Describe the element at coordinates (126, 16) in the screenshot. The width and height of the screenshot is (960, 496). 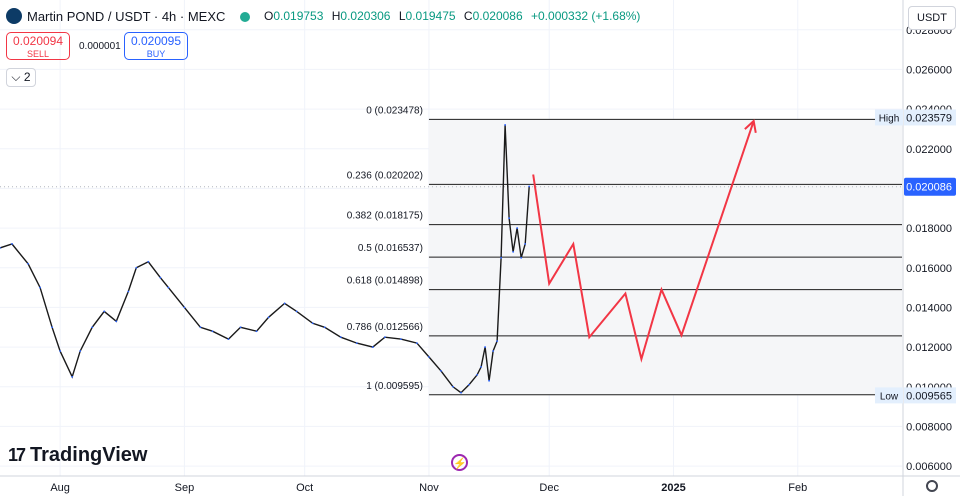
I see `symbol-title: Martin POND / USDT · 4h · MEXC` at that location.